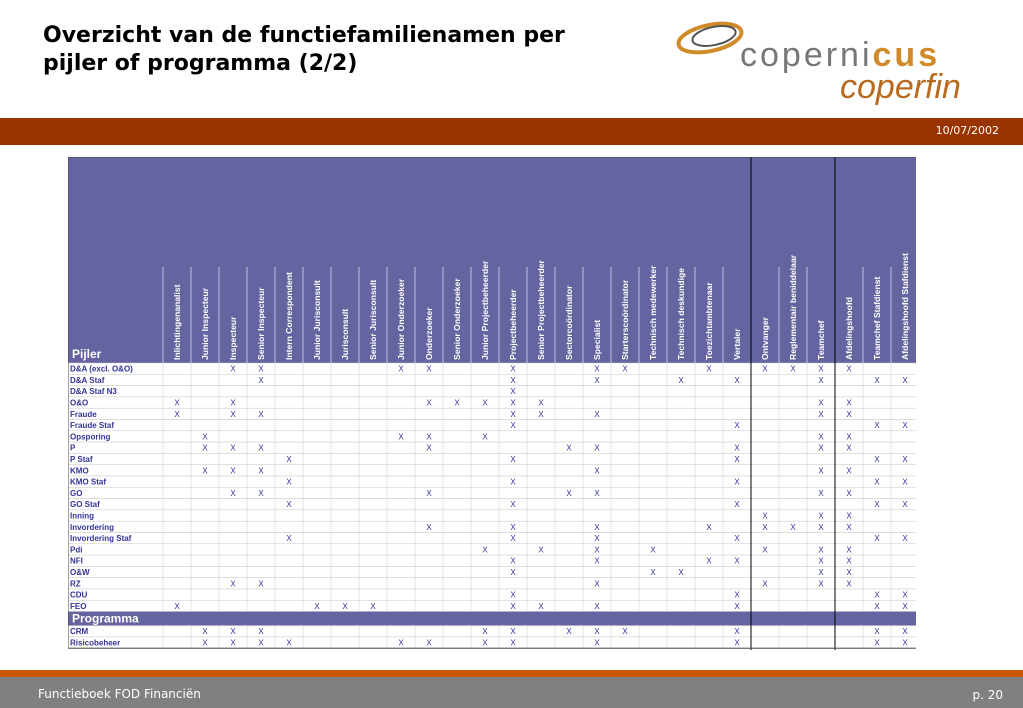 Image resolution: width=1023 pixels, height=708 pixels. What do you see at coordinates (90, 436) in the screenshot?
I see `row-label: Opsporing` at bounding box center [90, 436].